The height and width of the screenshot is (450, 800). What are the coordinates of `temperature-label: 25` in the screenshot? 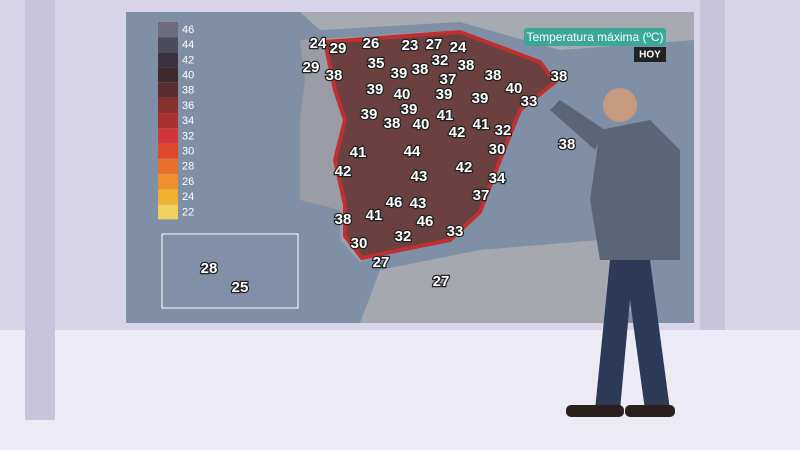 It's located at (240, 287).